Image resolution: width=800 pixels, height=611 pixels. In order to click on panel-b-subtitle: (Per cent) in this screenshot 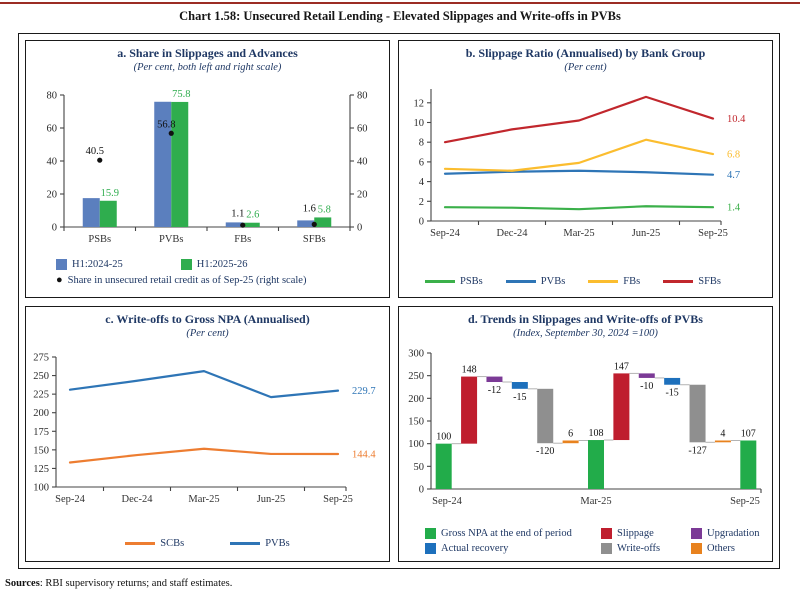, I will do `click(585, 67)`.